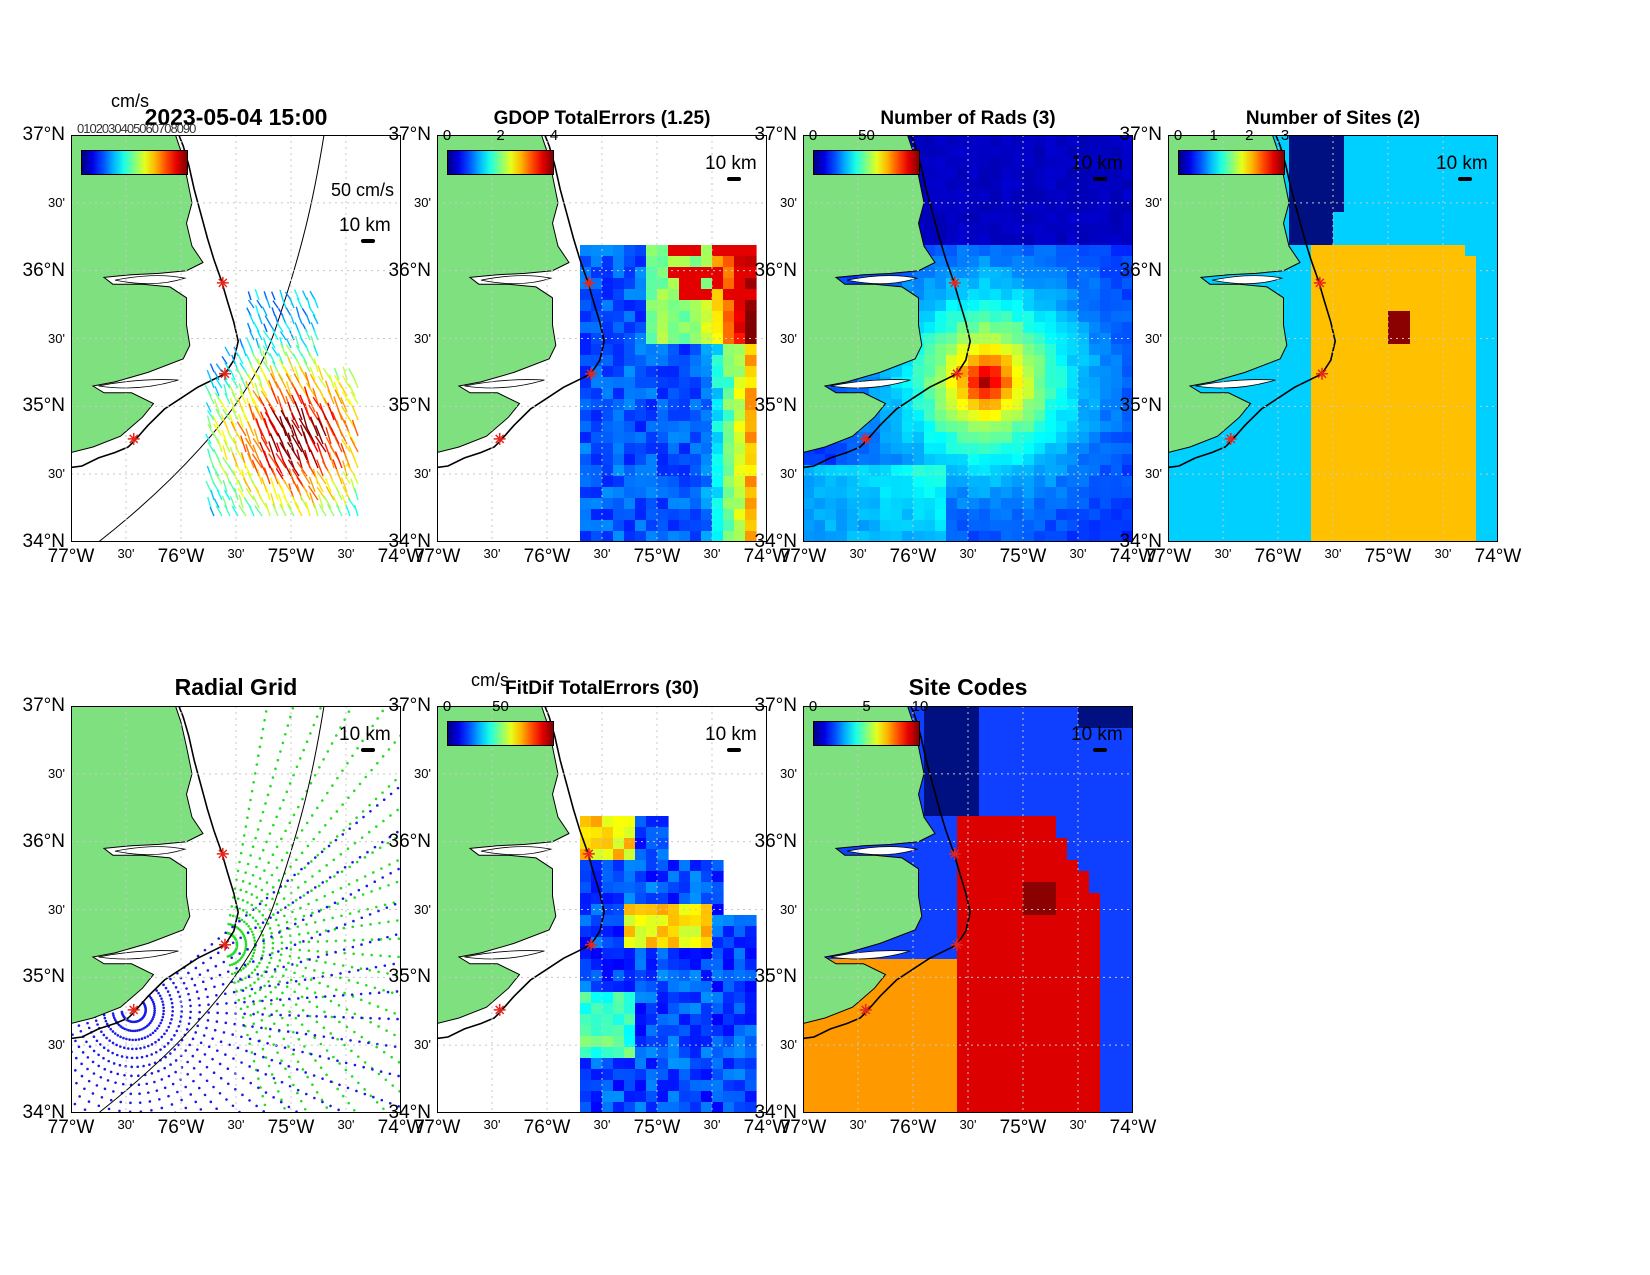 The image size is (1650, 1275). I want to click on vector-reference-label: 50 cm/s, so click(363, 190).